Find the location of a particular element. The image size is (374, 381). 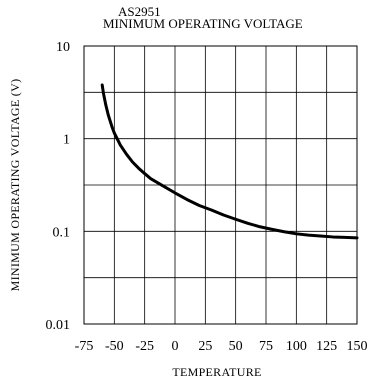

y-tick-label: 0.1 is located at coordinates (62, 232).